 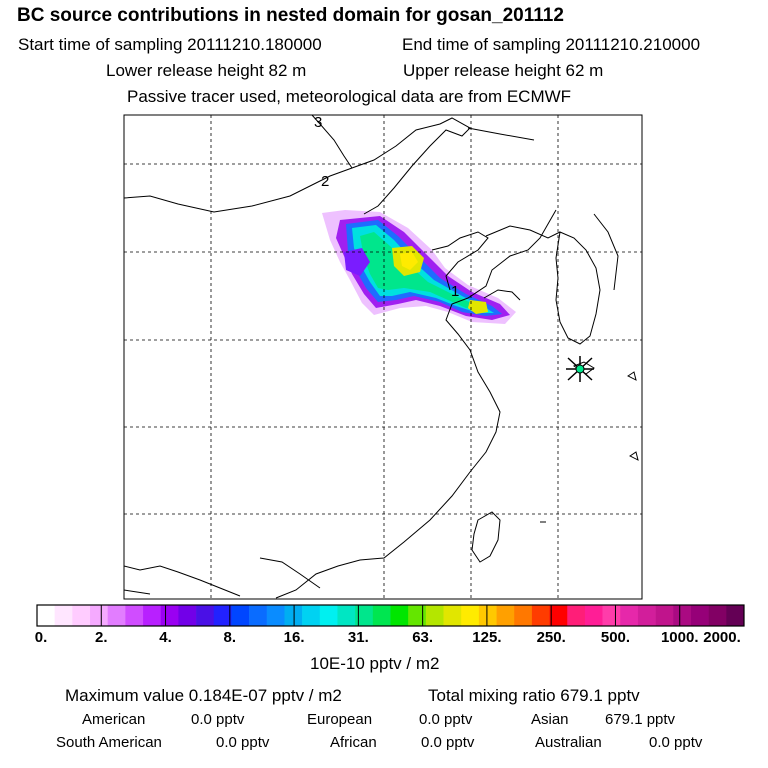 I want to click on colorbar-tick-label: 63., so click(x=423, y=637).